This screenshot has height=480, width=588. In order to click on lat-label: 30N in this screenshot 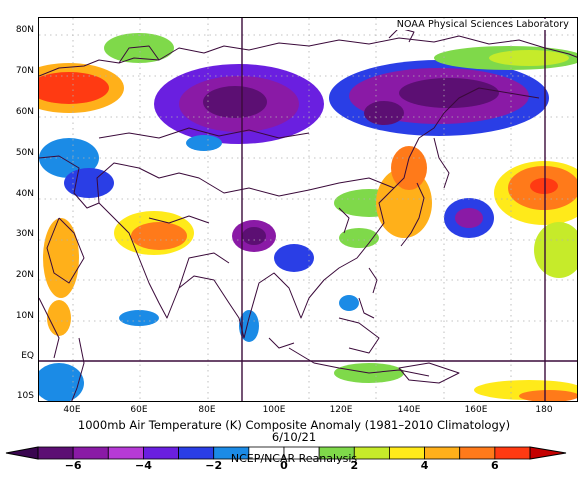, I will do `click(24, 234)`.